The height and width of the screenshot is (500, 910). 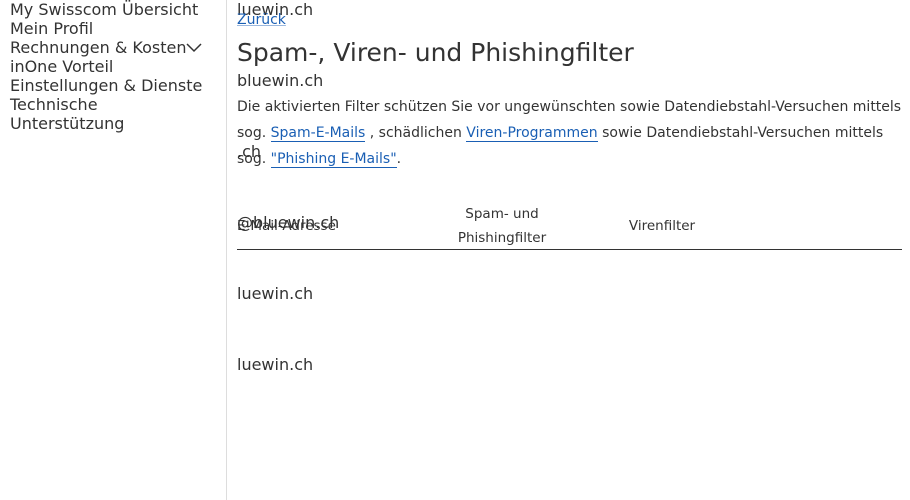 I want to click on nav-item: My Swisscom Übersicht, so click(x=104, y=9).